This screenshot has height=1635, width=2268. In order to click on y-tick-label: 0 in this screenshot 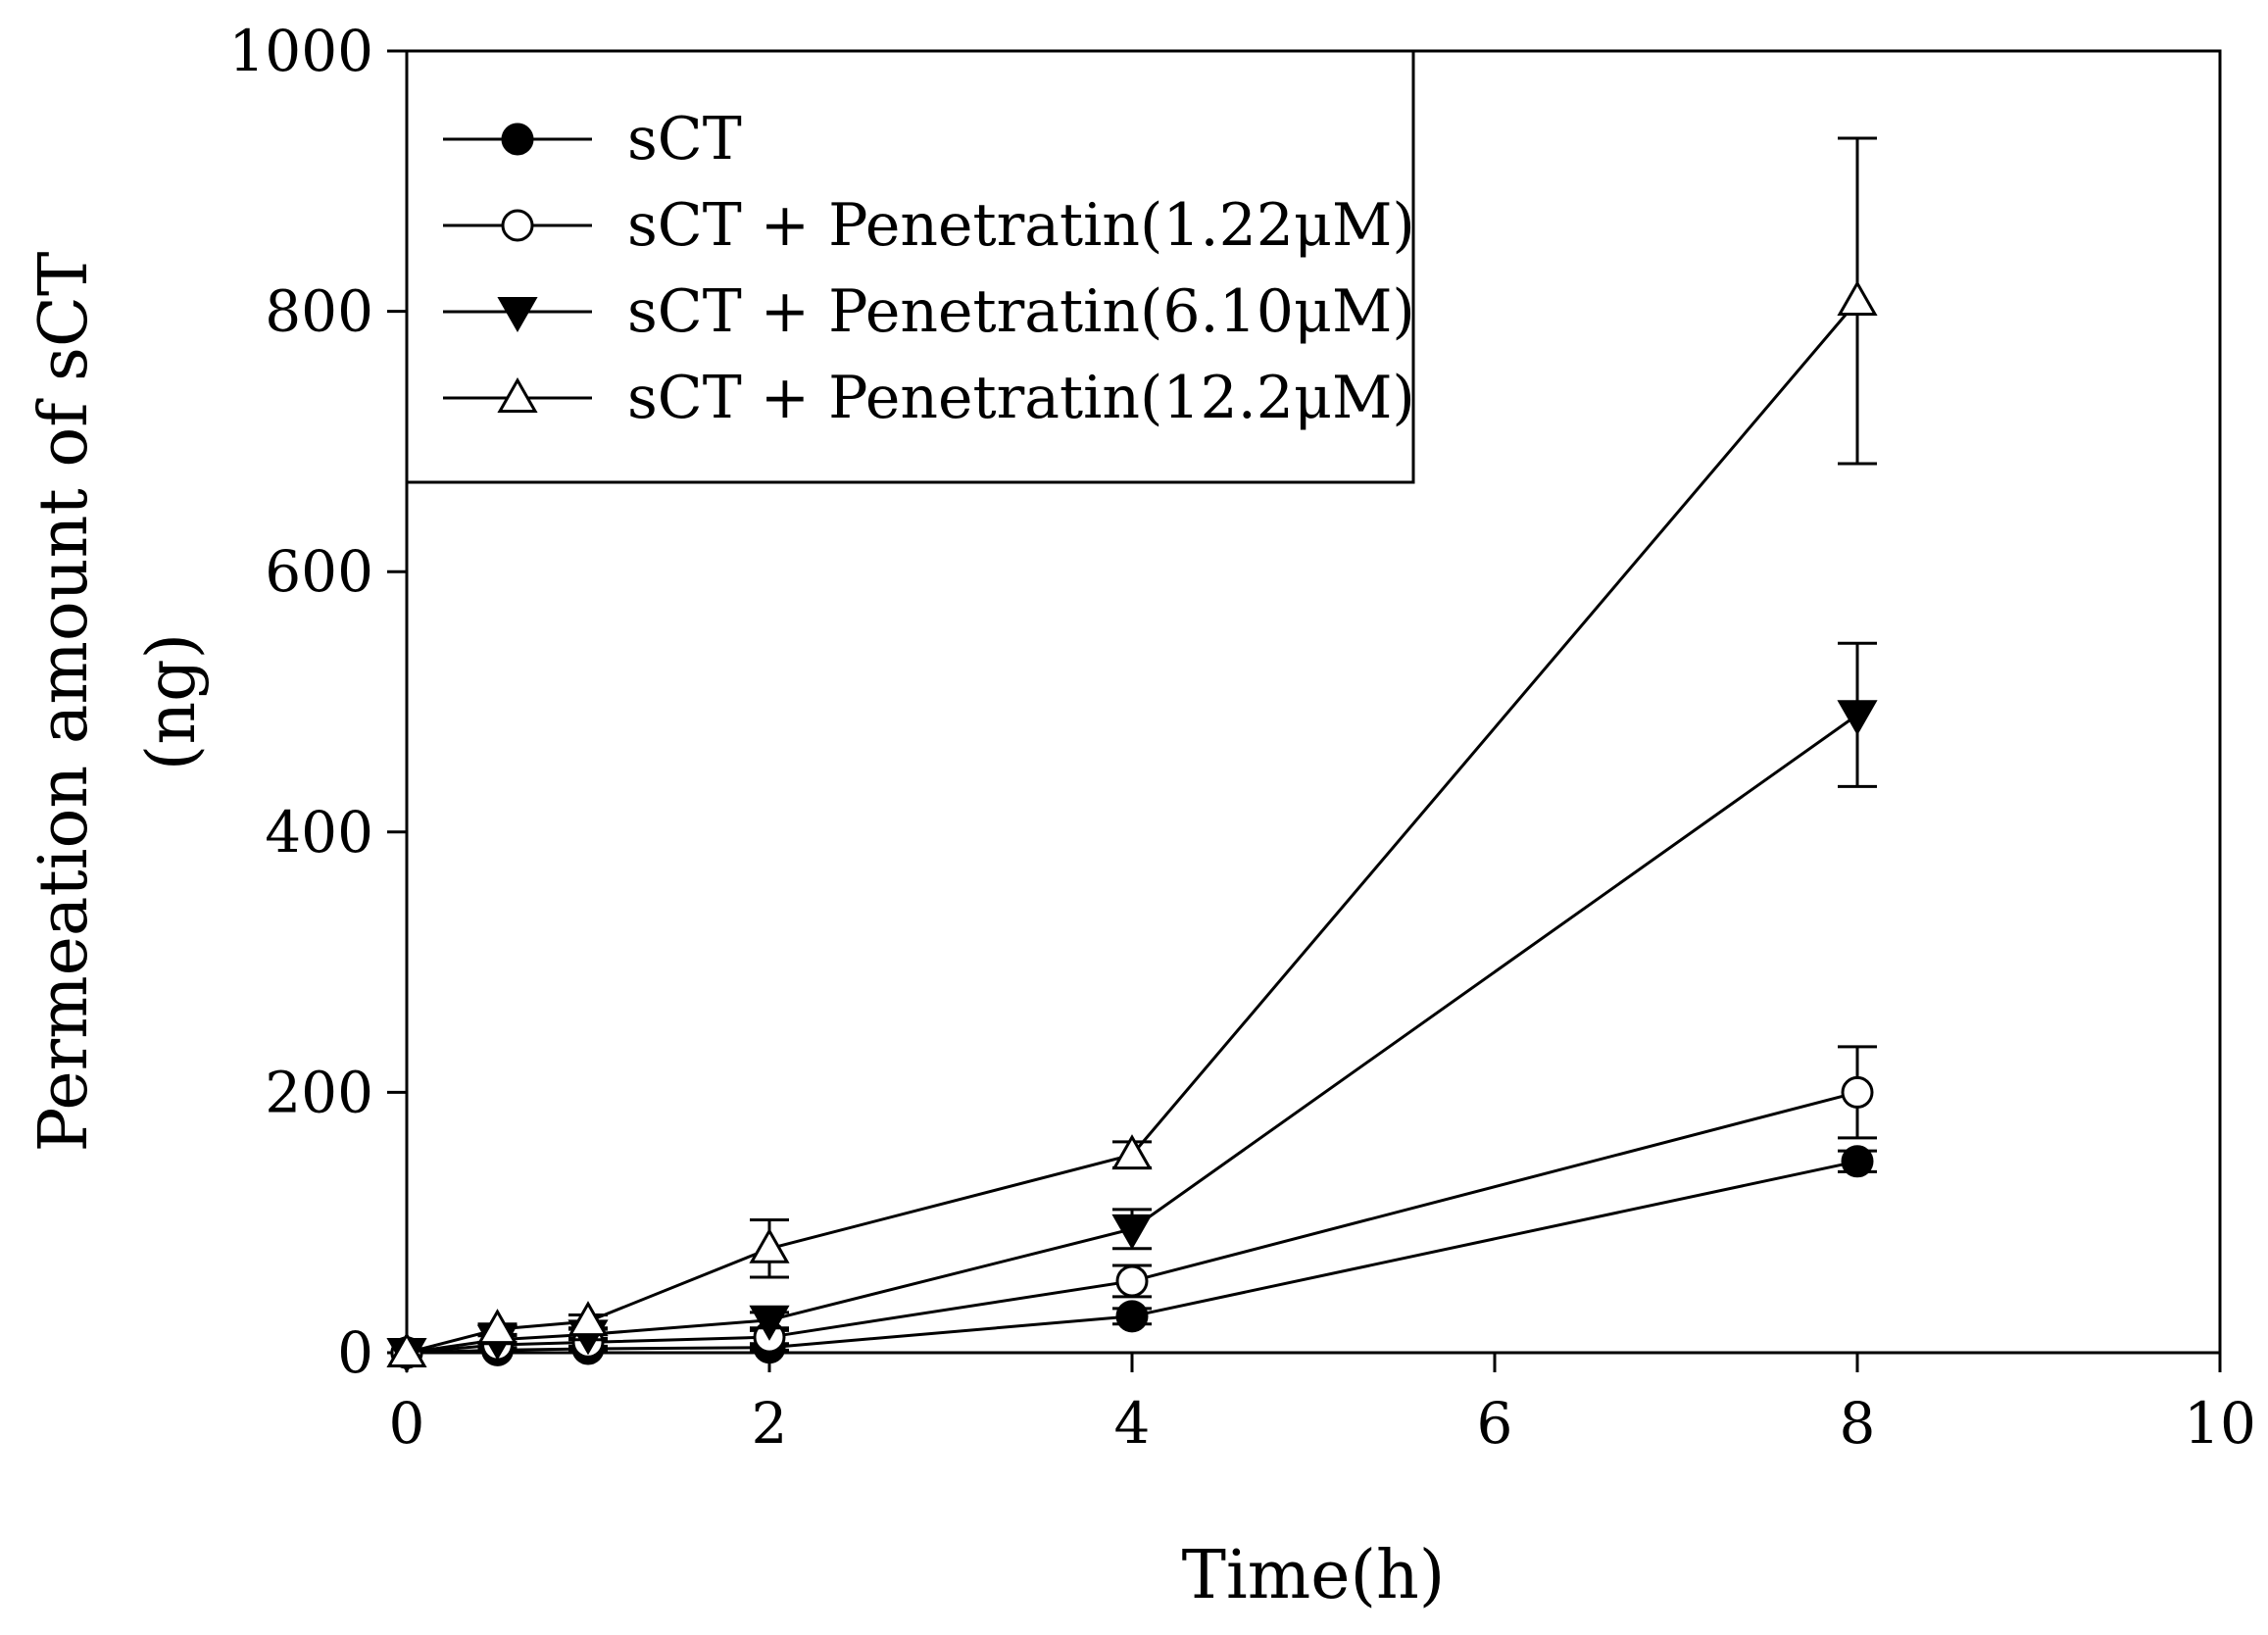, I will do `click(355, 1352)`.